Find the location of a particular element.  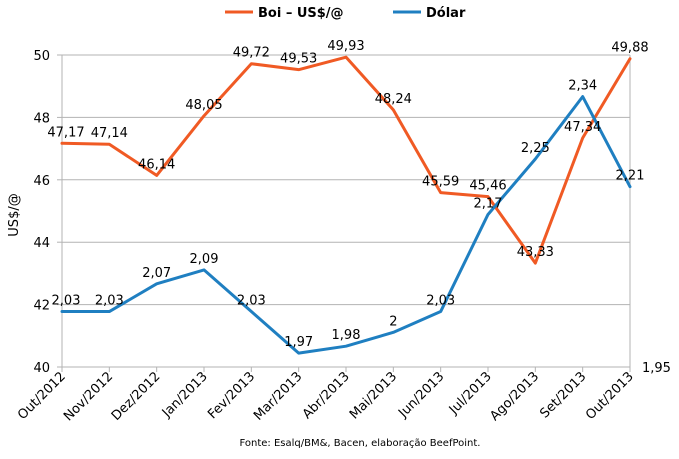

x-tick-label: Mar/2013 is located at coordinates (278, 396).